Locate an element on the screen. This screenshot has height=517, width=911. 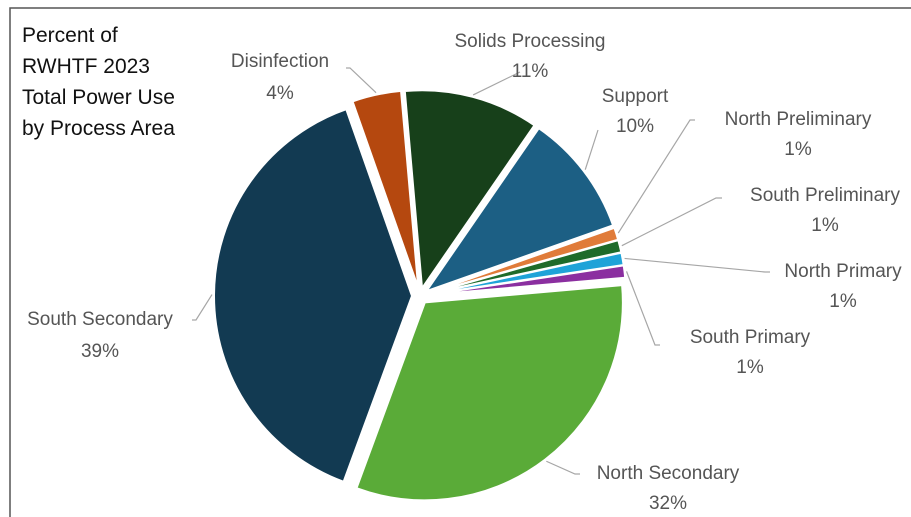
slice-label: North Preliminary is located at coordinates (798, 119).